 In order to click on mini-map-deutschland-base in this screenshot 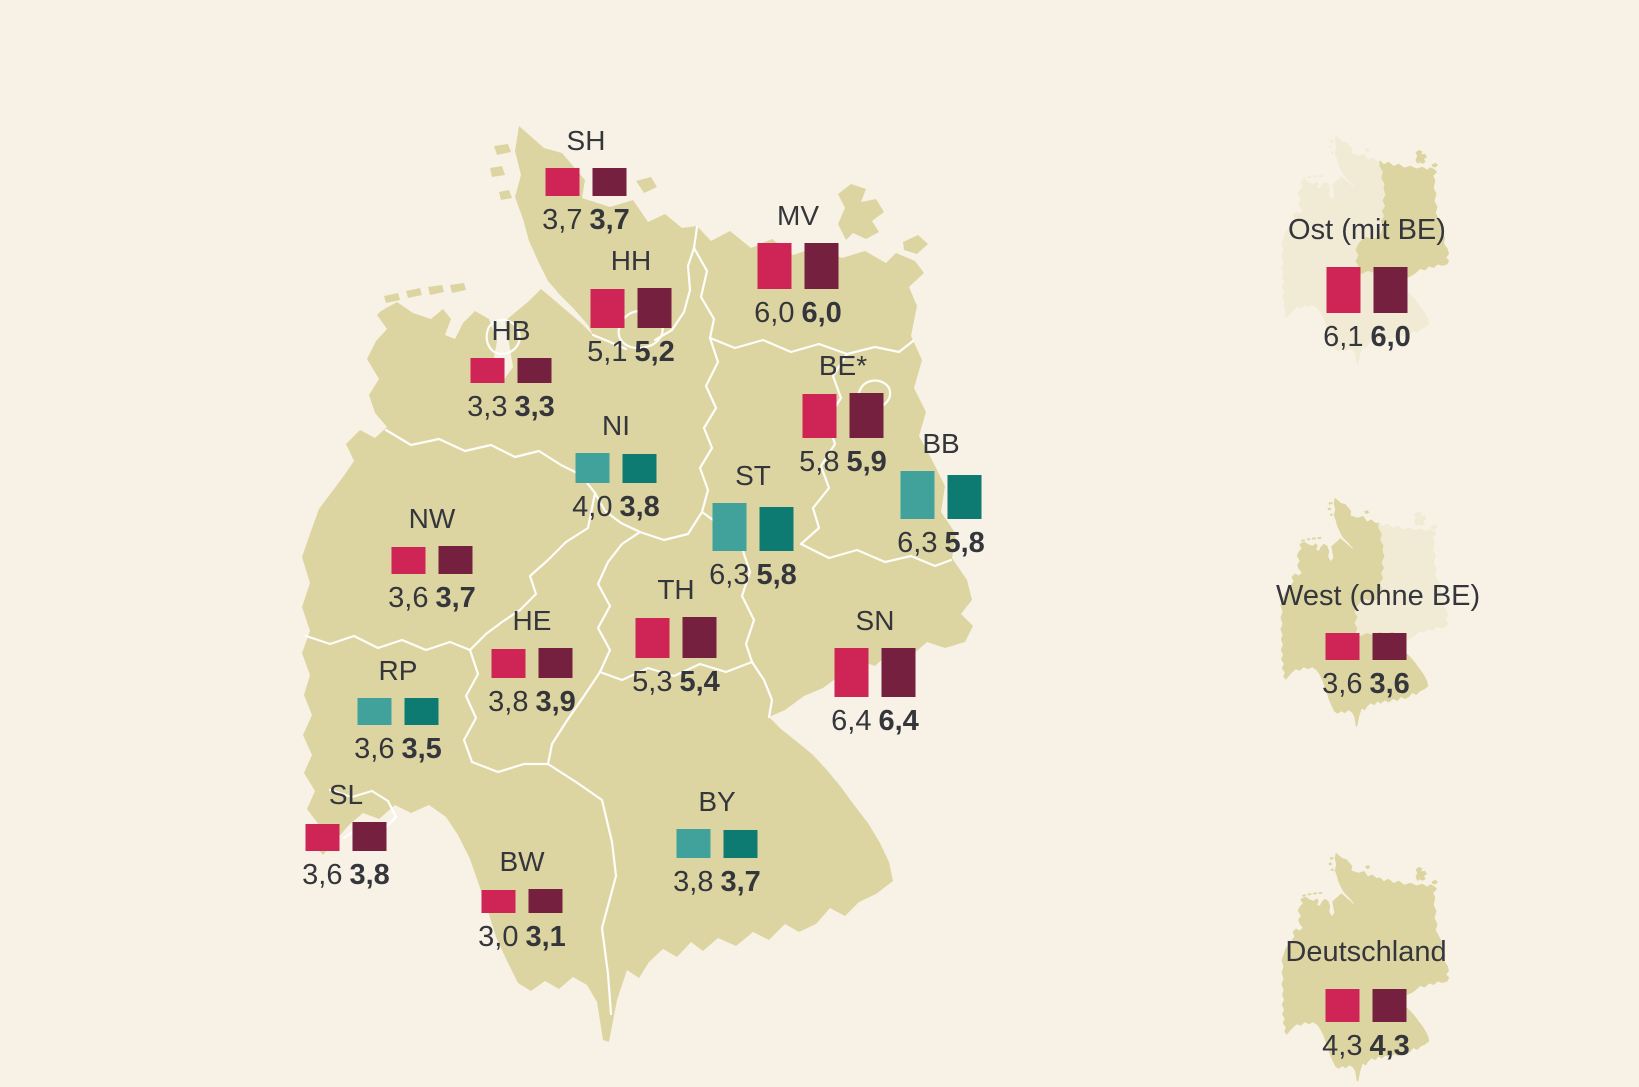, I will do `click(1365, 967)`.